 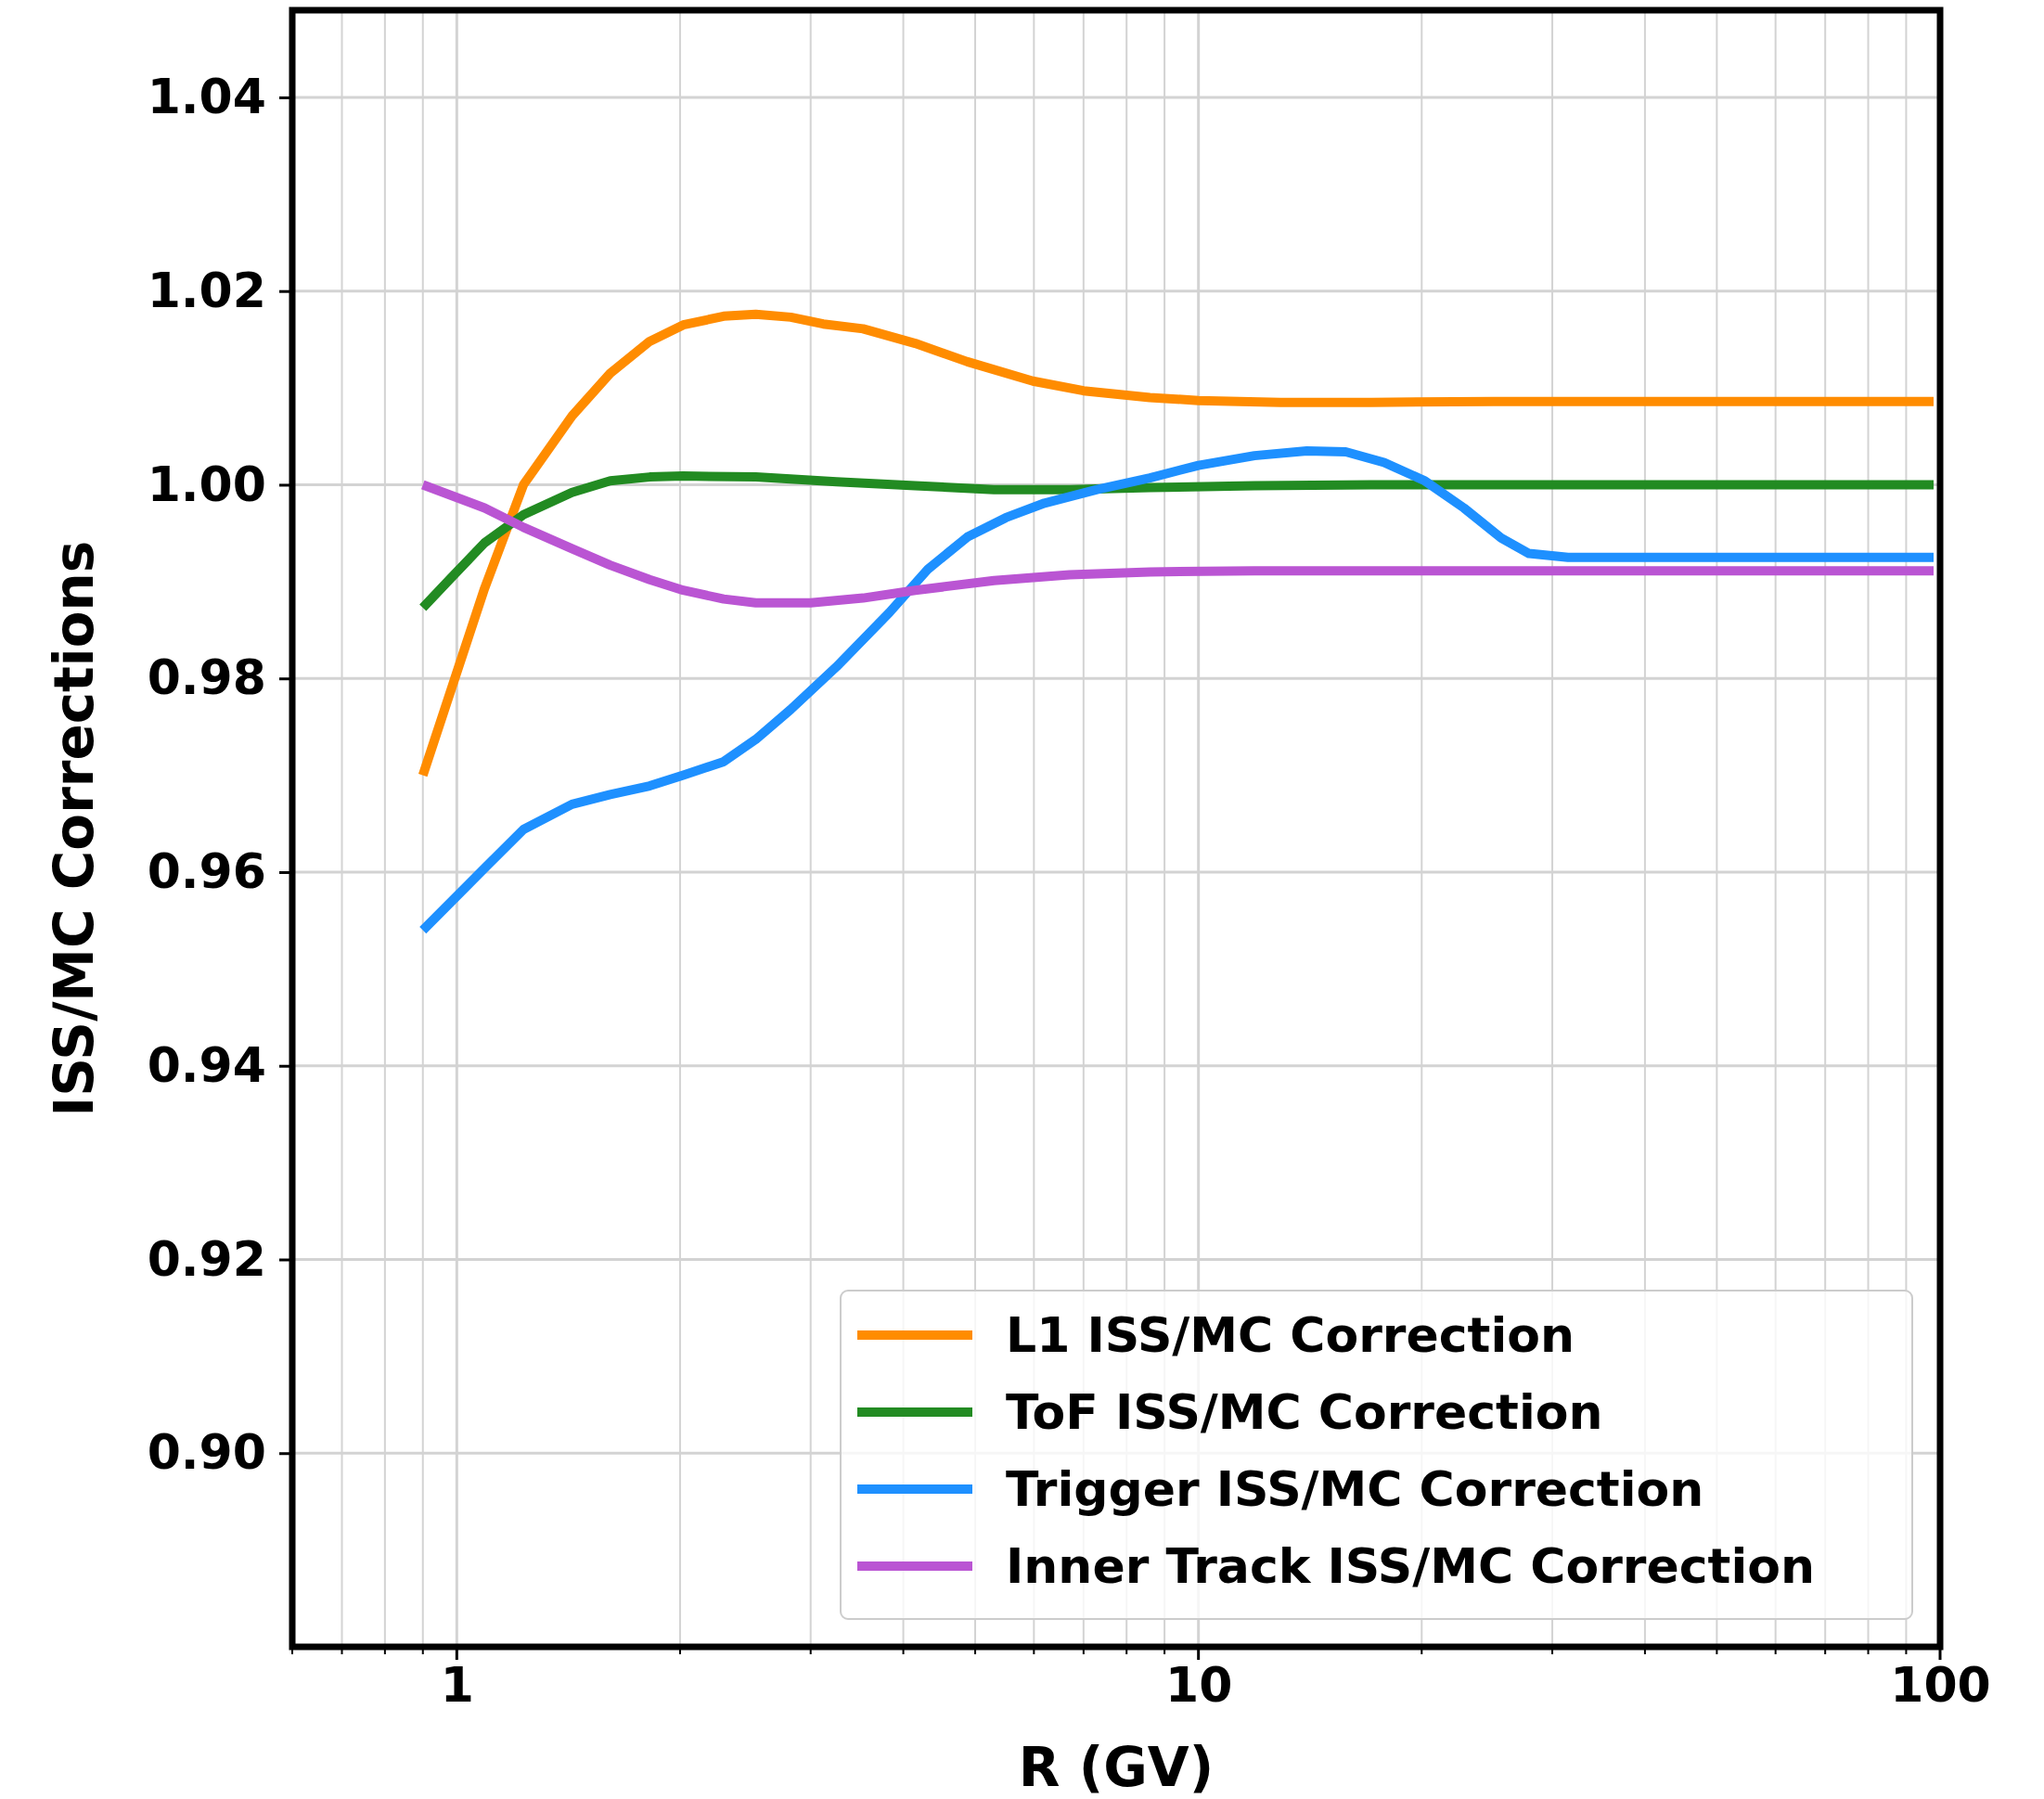 What do you see at coordinates (1304, 1412) in the screenshot?
I see `legend-label: ToF ISS/MC Correction` at bounding box center [1304, 1412].